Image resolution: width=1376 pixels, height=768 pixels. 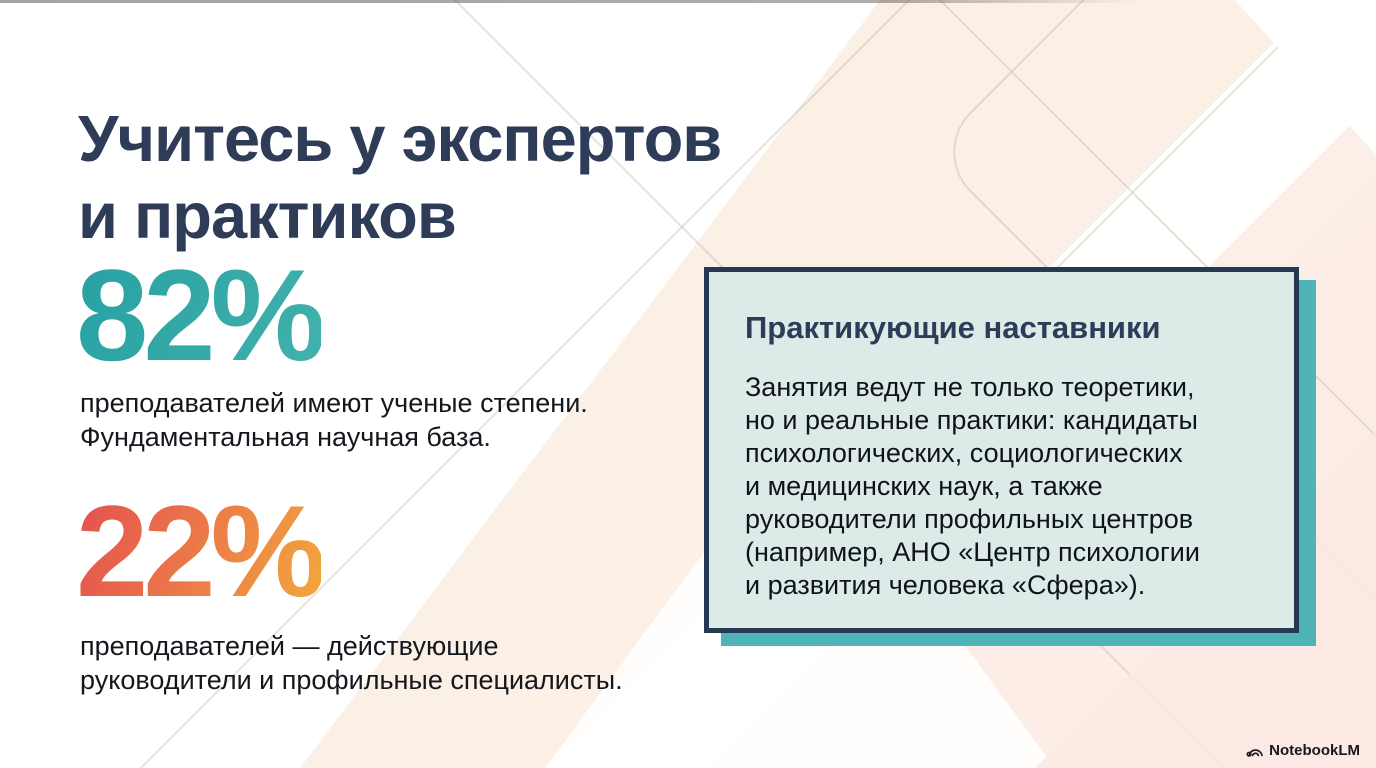 What do you see at coordinates (201, 551) in the screenshot?
I see `stat-value-22: 22%` at bounding box center [201, 551].